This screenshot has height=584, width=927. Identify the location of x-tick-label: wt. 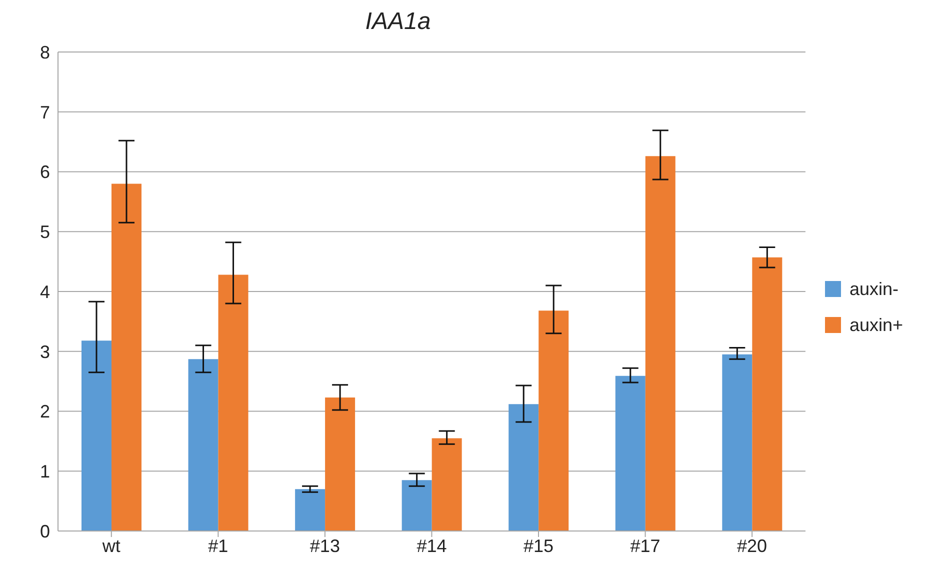
(110, 546).